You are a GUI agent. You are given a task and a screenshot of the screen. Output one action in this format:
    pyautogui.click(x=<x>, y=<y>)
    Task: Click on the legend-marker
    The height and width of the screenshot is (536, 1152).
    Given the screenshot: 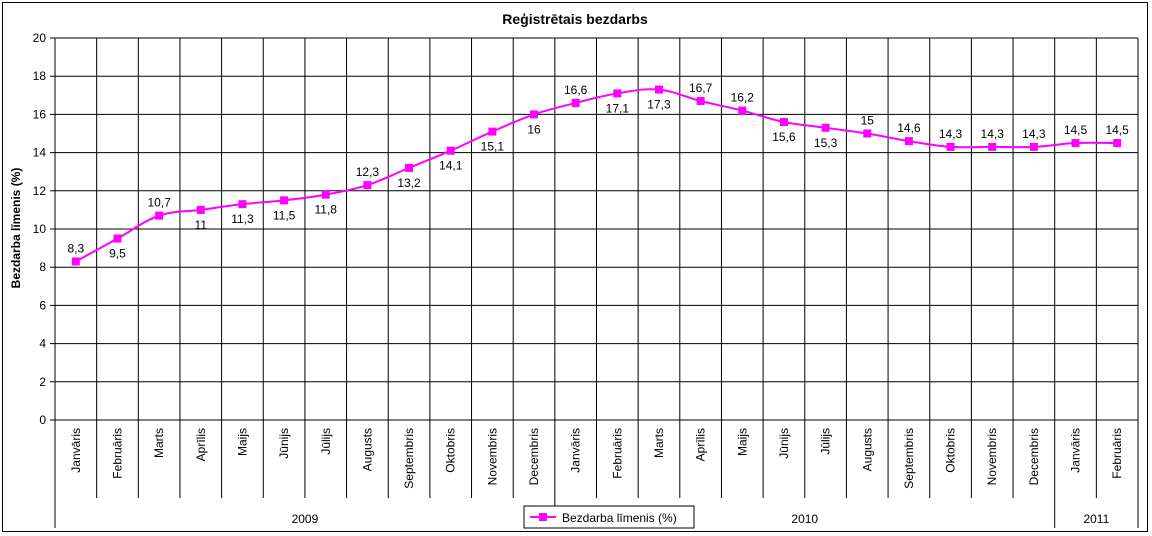 What is the action you would take?
    pyautogui.click(x=543, y=517)
    